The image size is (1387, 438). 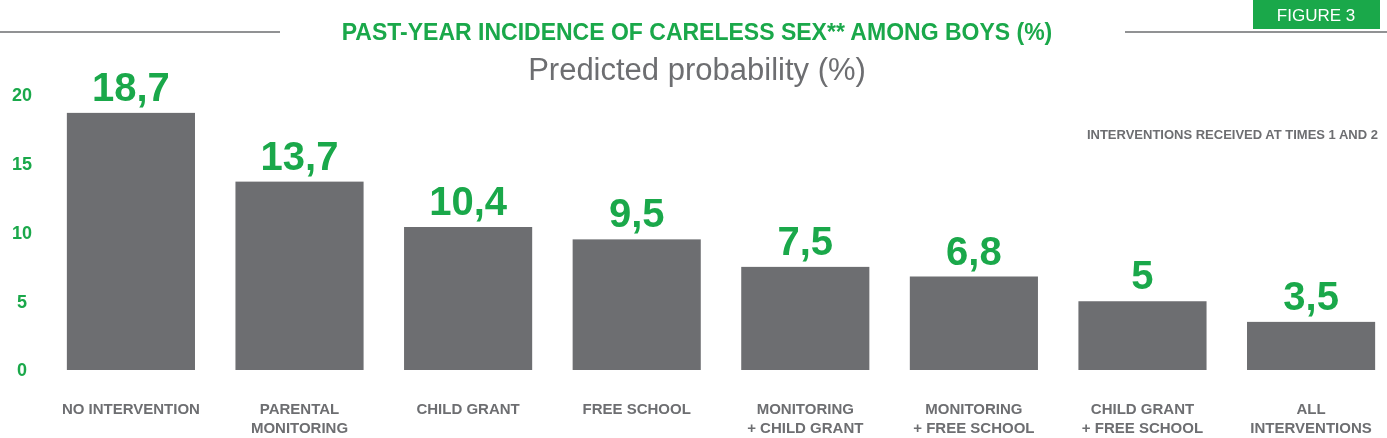 I want to click on x-tick-label: PARENTAL MONITORING, so click(x=299, y=418).